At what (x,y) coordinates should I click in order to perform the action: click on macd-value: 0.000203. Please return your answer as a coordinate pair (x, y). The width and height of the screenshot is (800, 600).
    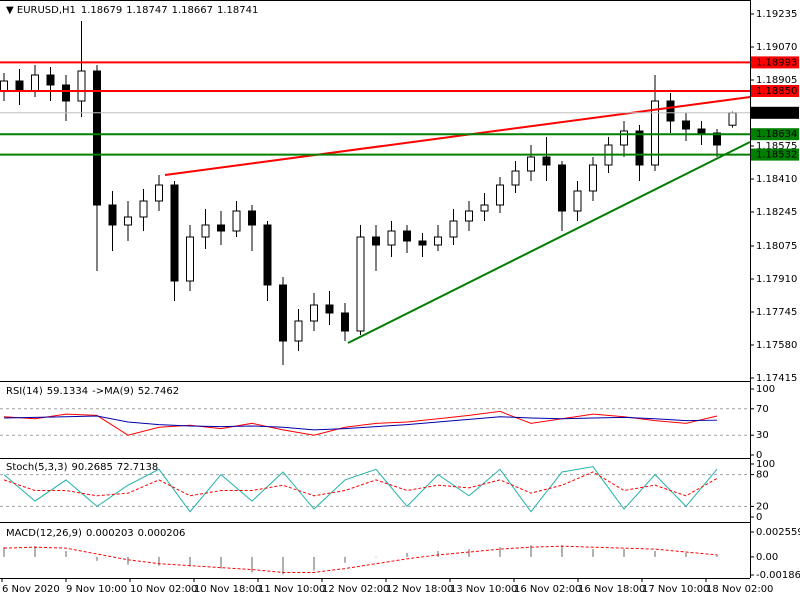
    Looking at the image, I should click on (110, 533).